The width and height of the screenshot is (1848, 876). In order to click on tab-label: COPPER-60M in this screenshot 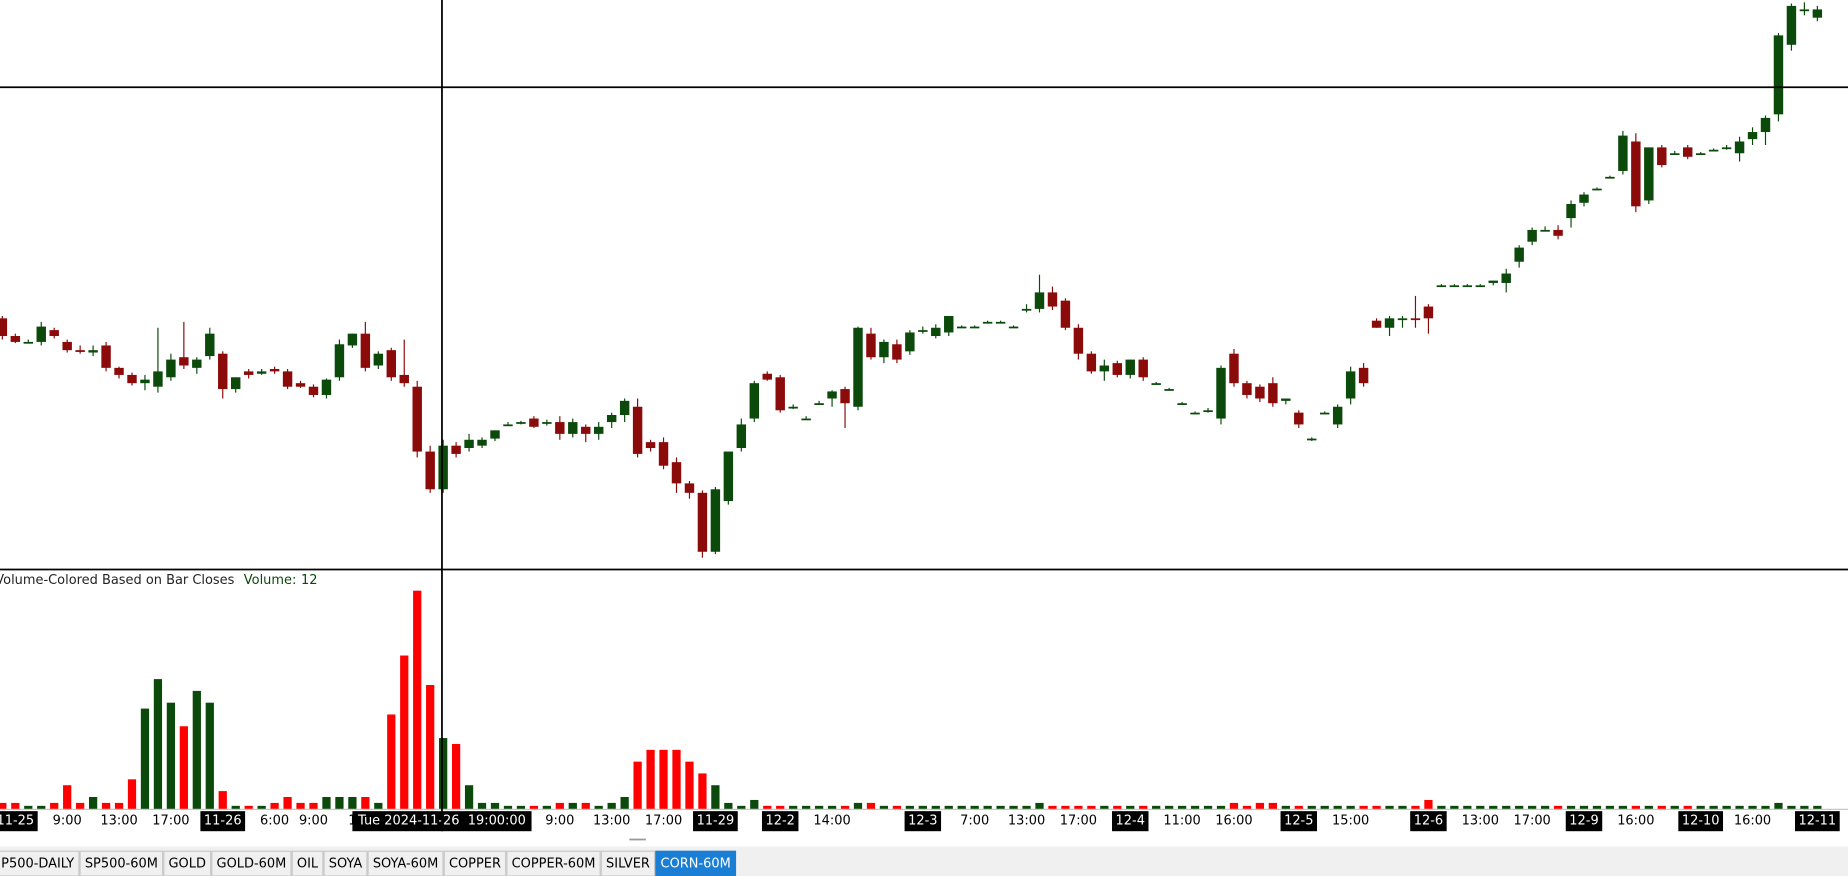, I will do `click(554, 864)`.